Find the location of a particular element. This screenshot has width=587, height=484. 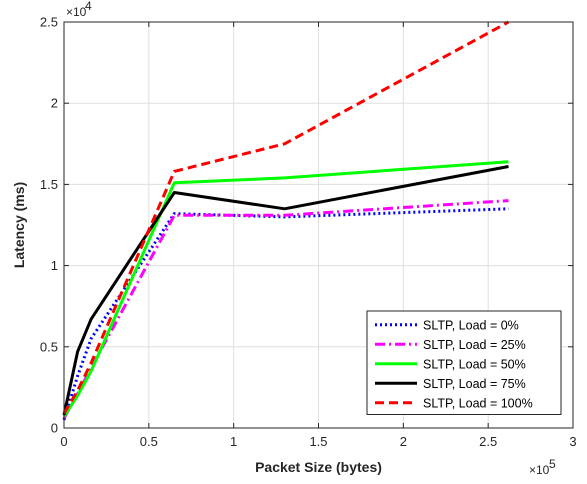

legend-label-2: SLTP, Load = 50% is located at coordinates (474, 364).